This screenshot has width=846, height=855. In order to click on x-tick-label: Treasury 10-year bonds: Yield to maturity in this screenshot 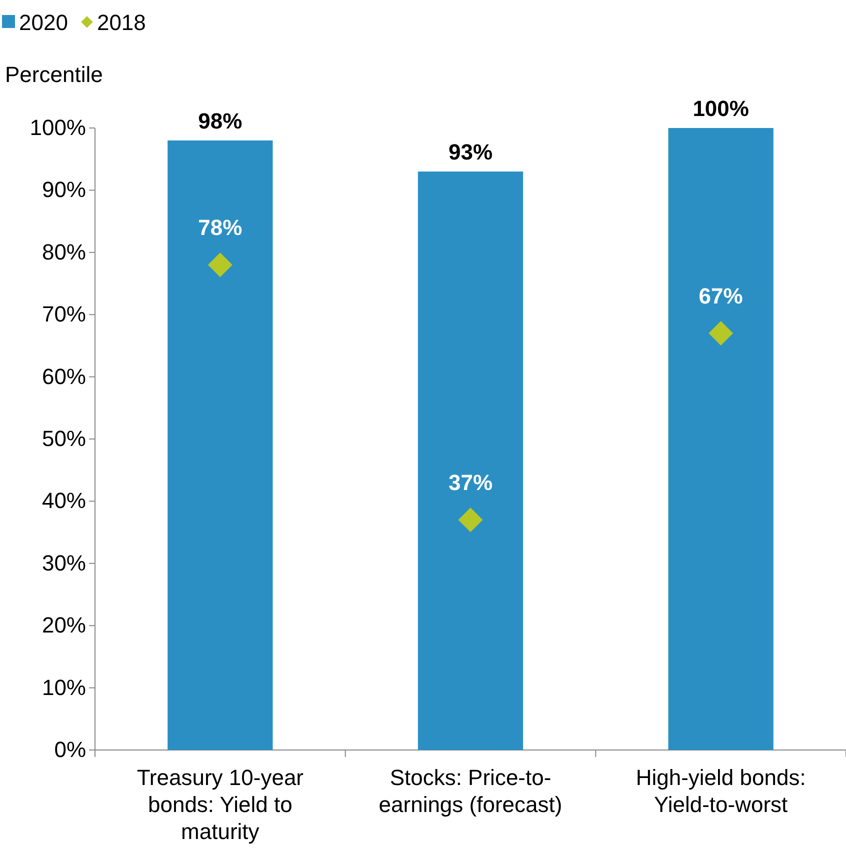, I will do `click(220, 804)`.